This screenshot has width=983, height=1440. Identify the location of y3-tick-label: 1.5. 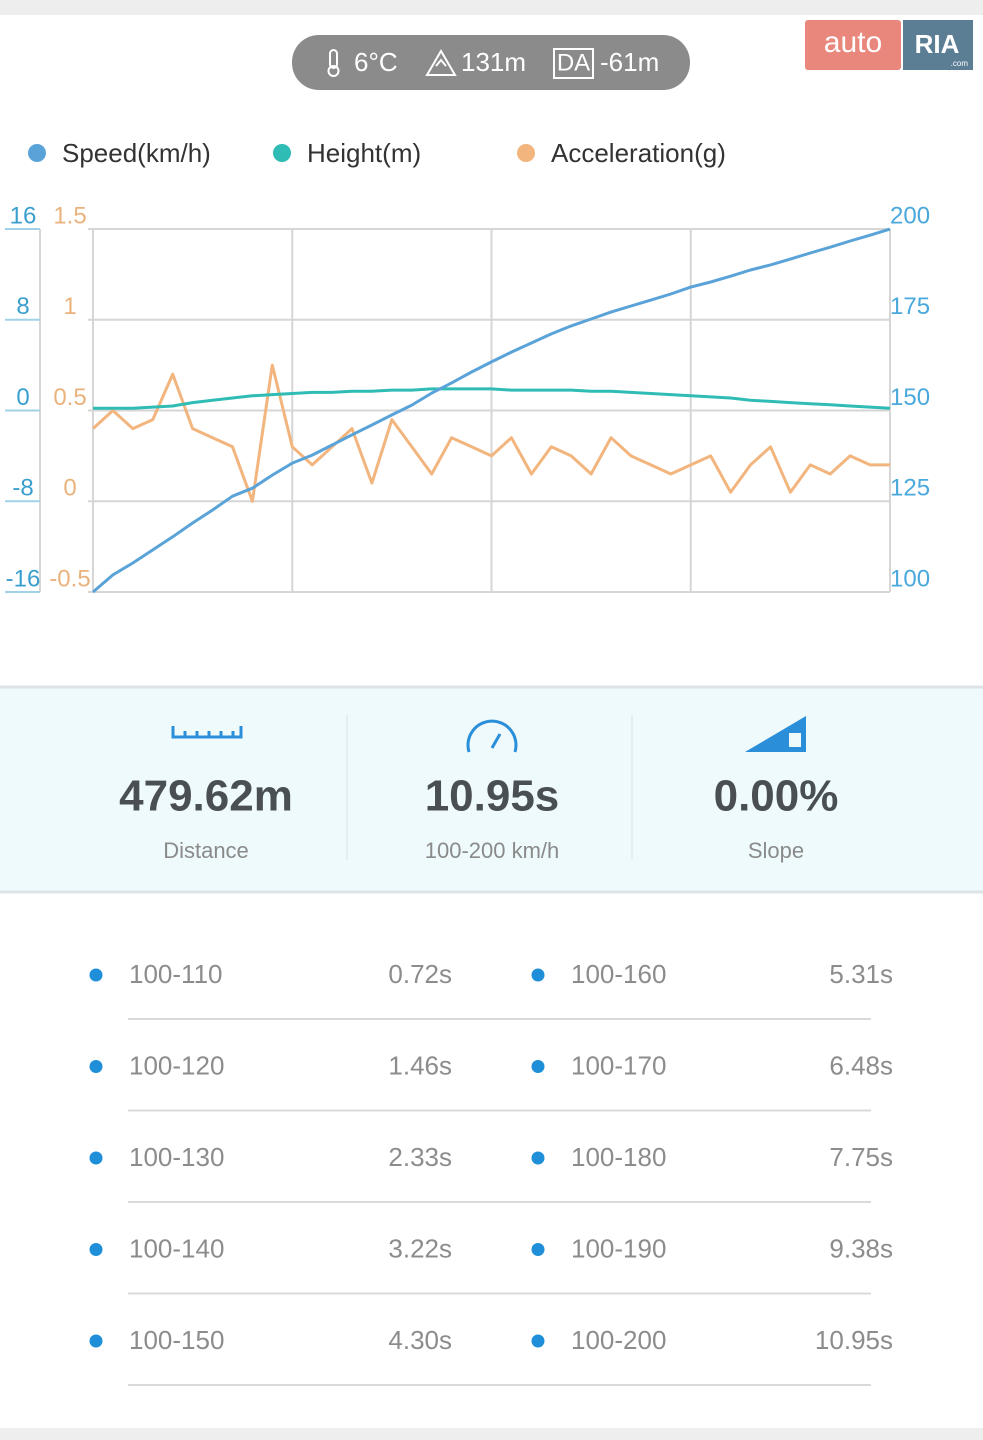
(69, 215).